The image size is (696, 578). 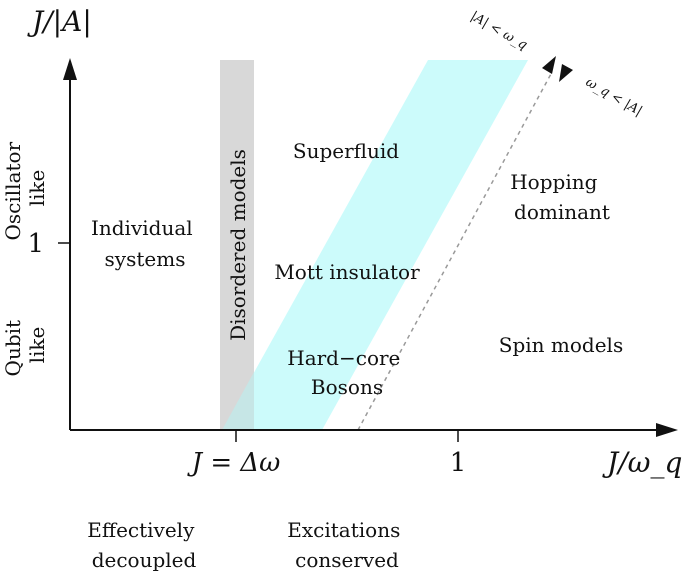 I want to click on x-axis-arrow-icon, so click(x=667, y=430).